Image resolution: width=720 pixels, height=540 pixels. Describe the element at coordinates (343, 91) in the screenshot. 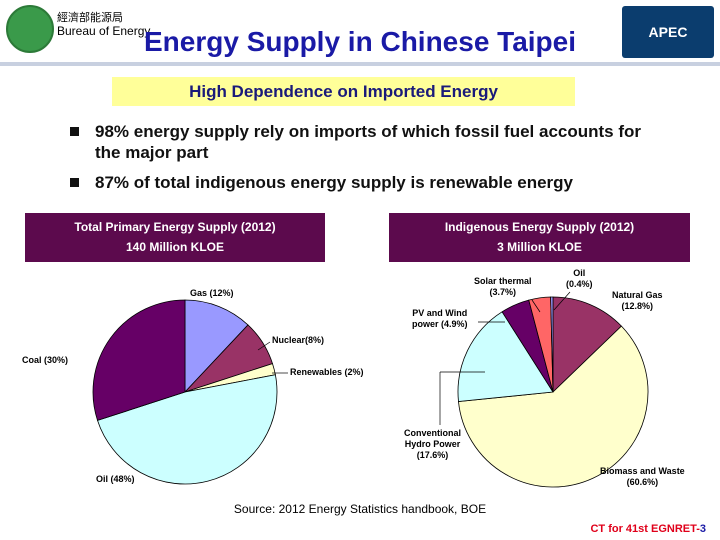

I see `subtitle-box: High Dependence on Imported Energy` at that location.